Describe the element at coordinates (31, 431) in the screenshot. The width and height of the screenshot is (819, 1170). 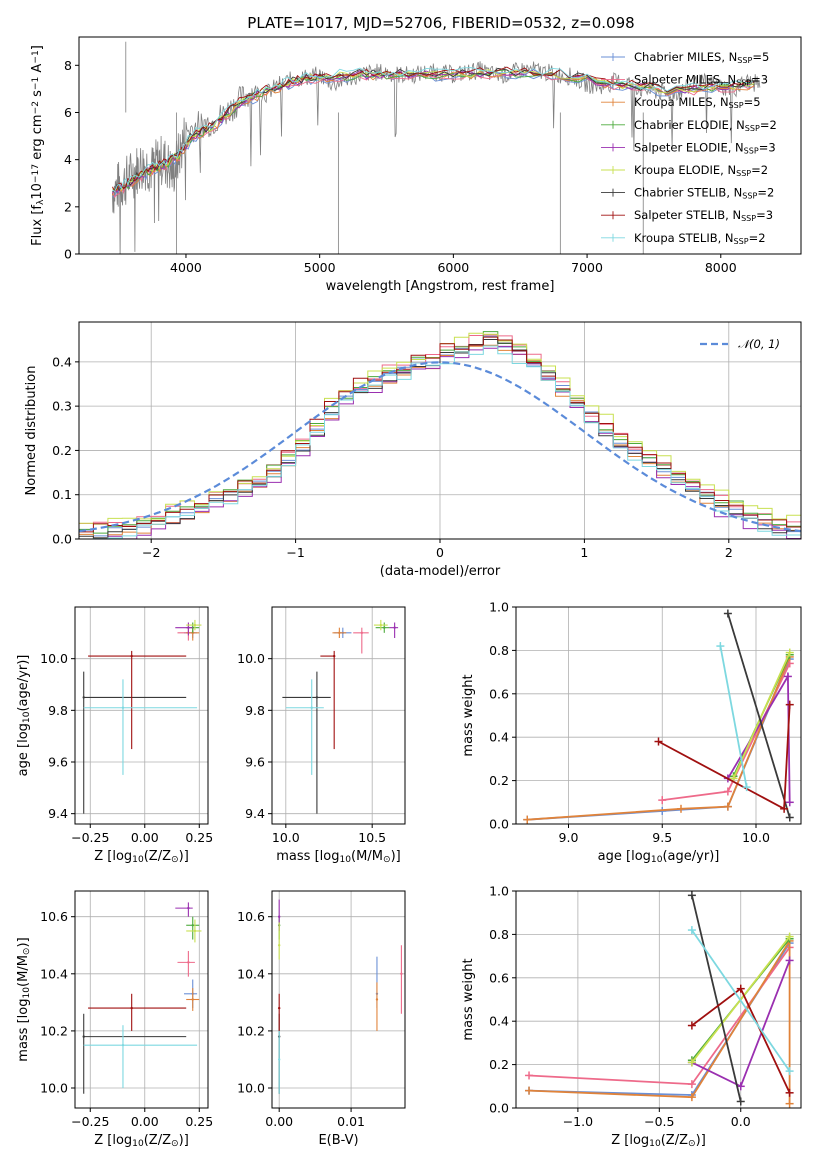
I see `y-axis-label: Normed distribution` at that location.